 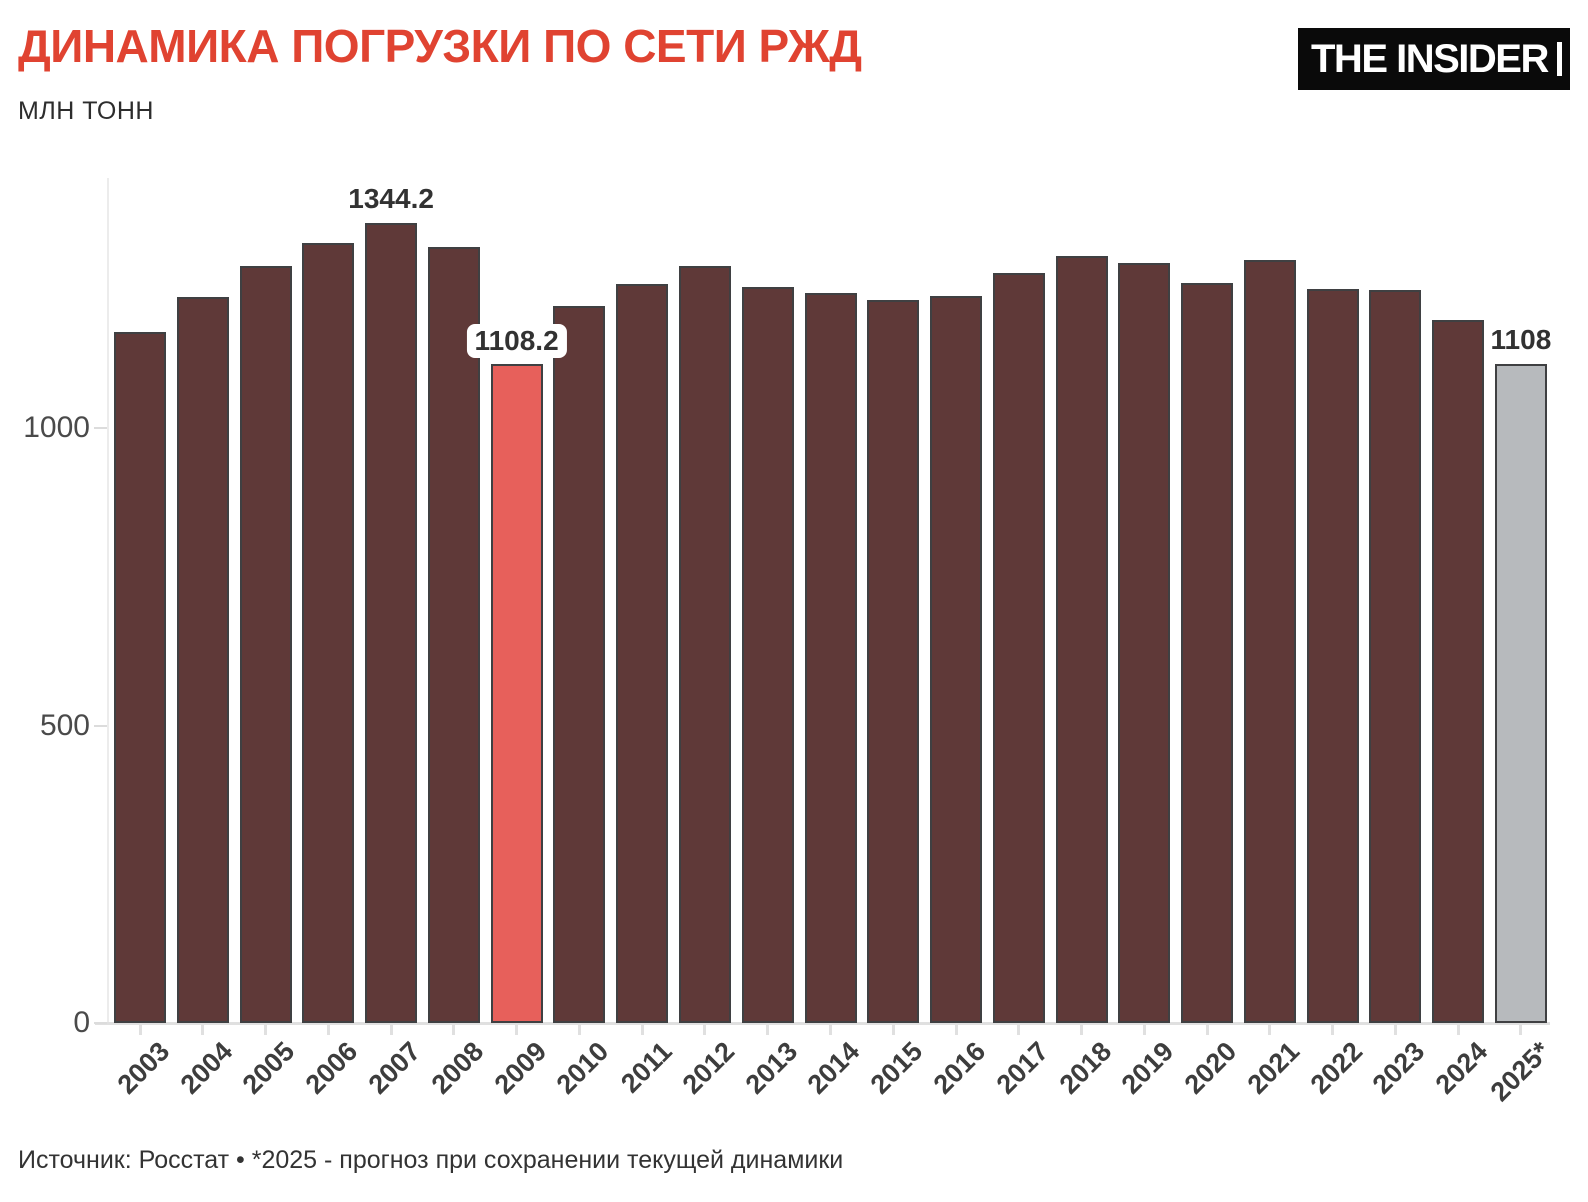 What do you see at coordinates (516, 693) in the screenshot?
I see `bar-2009` at bounding box center [516, 693].